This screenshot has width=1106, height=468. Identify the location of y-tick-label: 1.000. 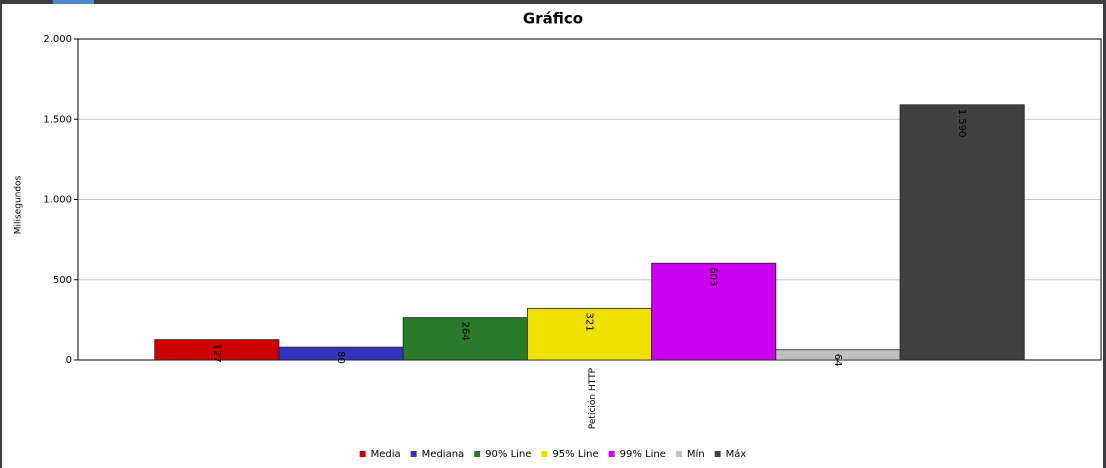
(57, 200).